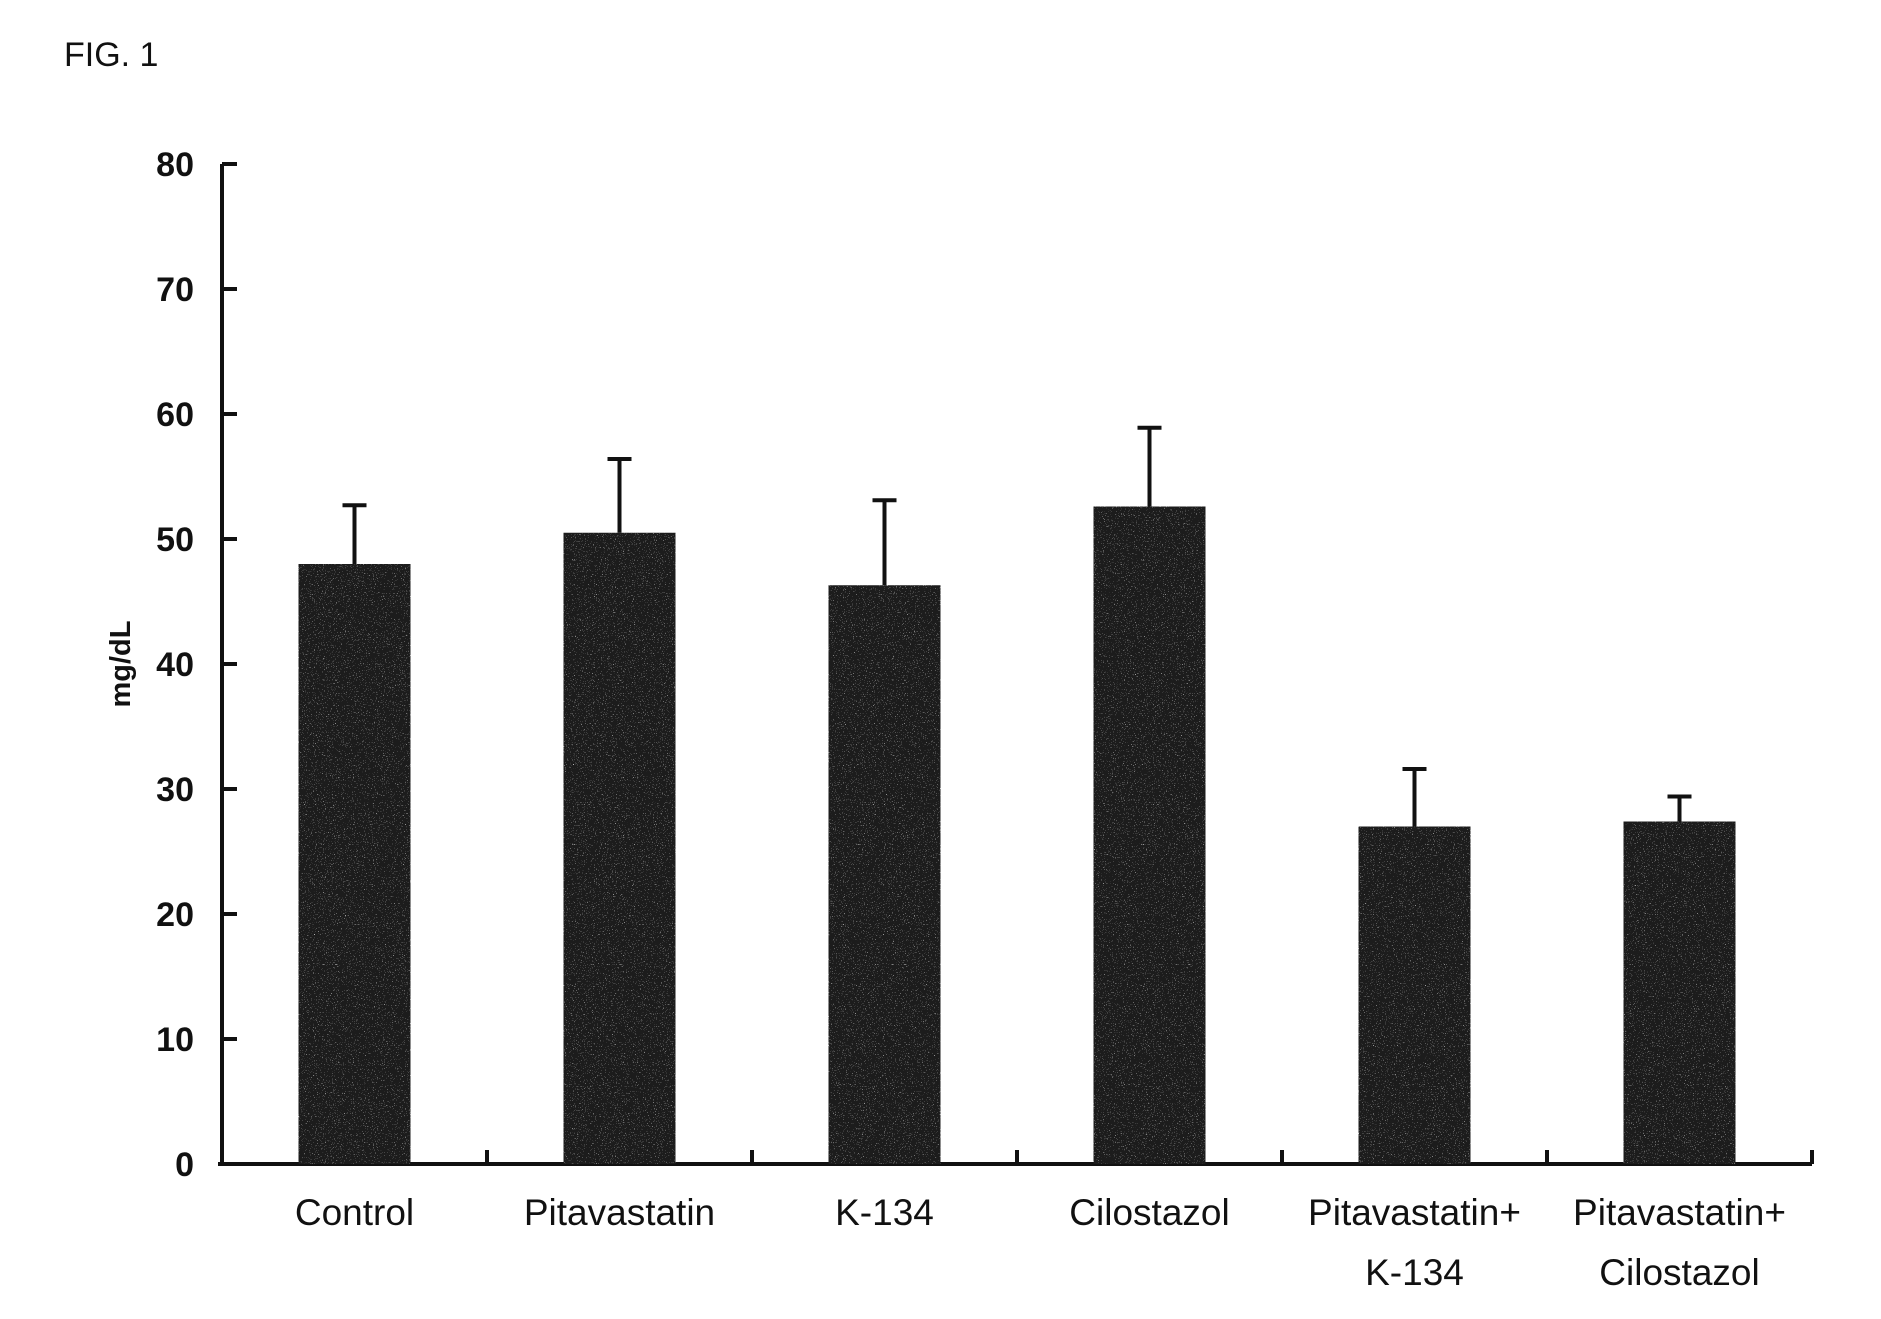 The image size is (1881, 1319). Describe the element at coordinates (175, 915) in the screenshot. I see `y-tick-label: 20` at that location.